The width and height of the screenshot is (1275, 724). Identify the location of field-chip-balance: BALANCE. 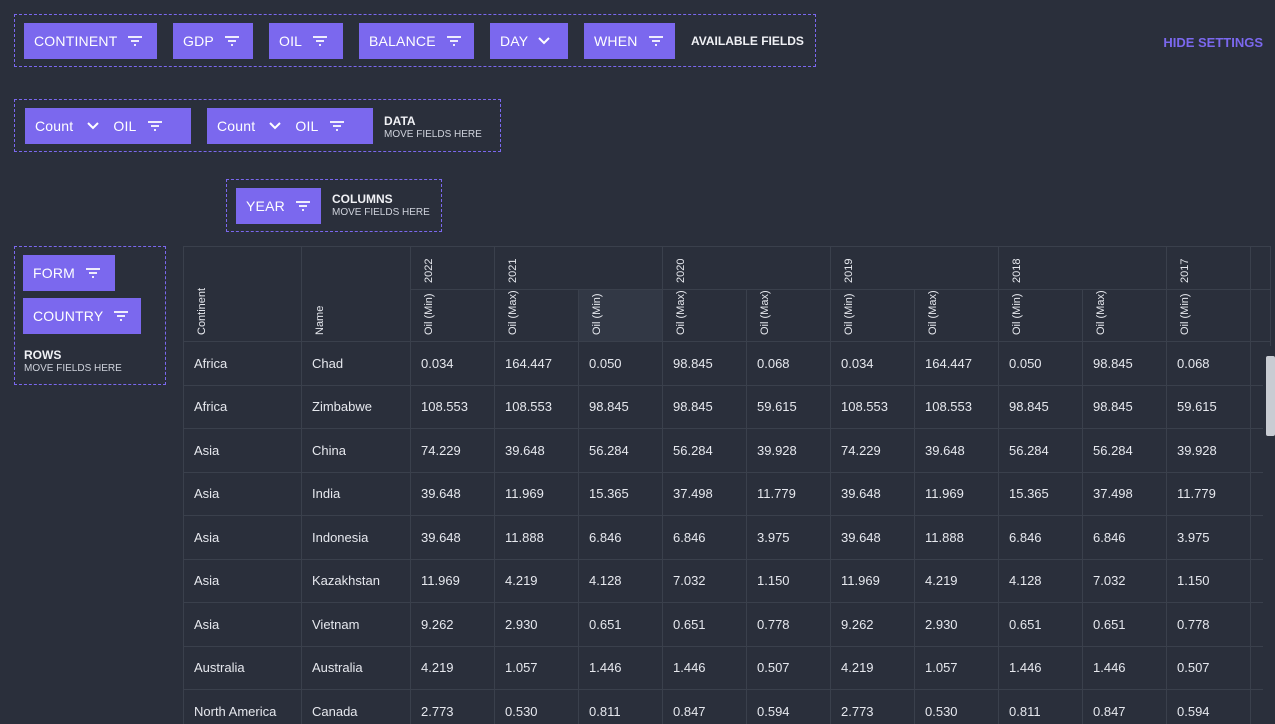
(416, 41).